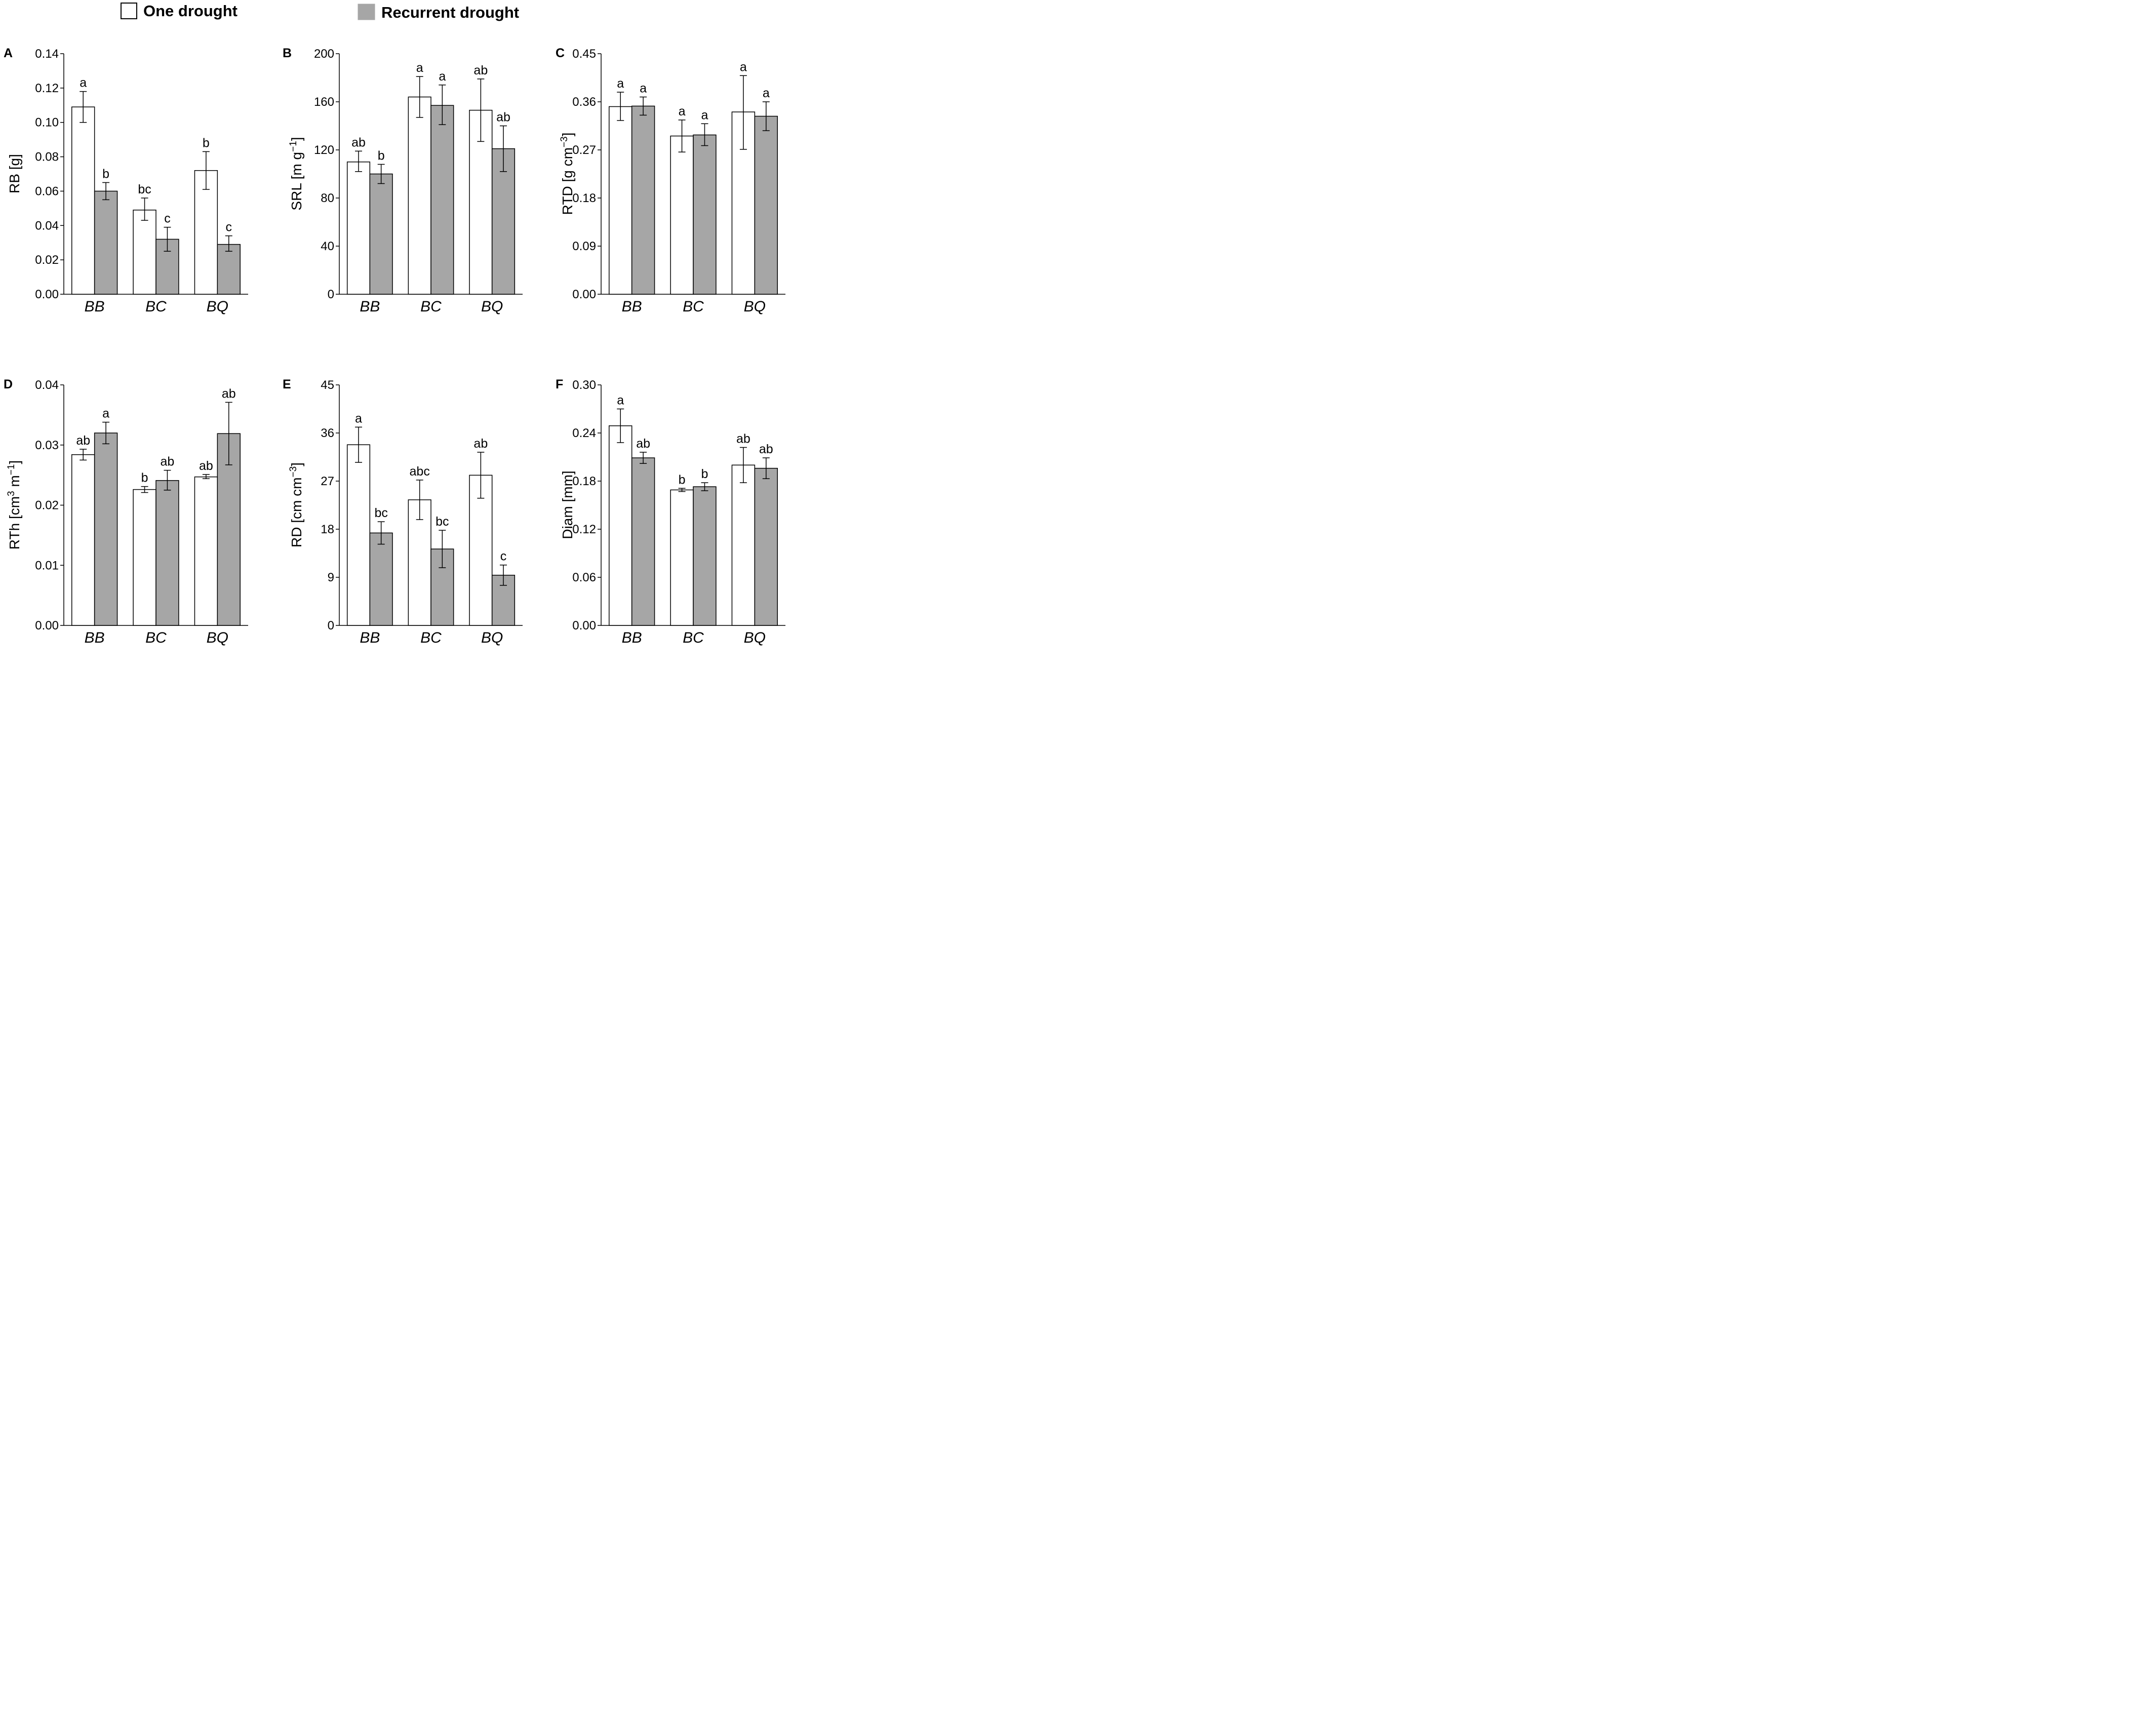  Describe the element at coordinates (567, 504) in the screenshot. I see `y-axis-label: Diam [mm]` at that location.